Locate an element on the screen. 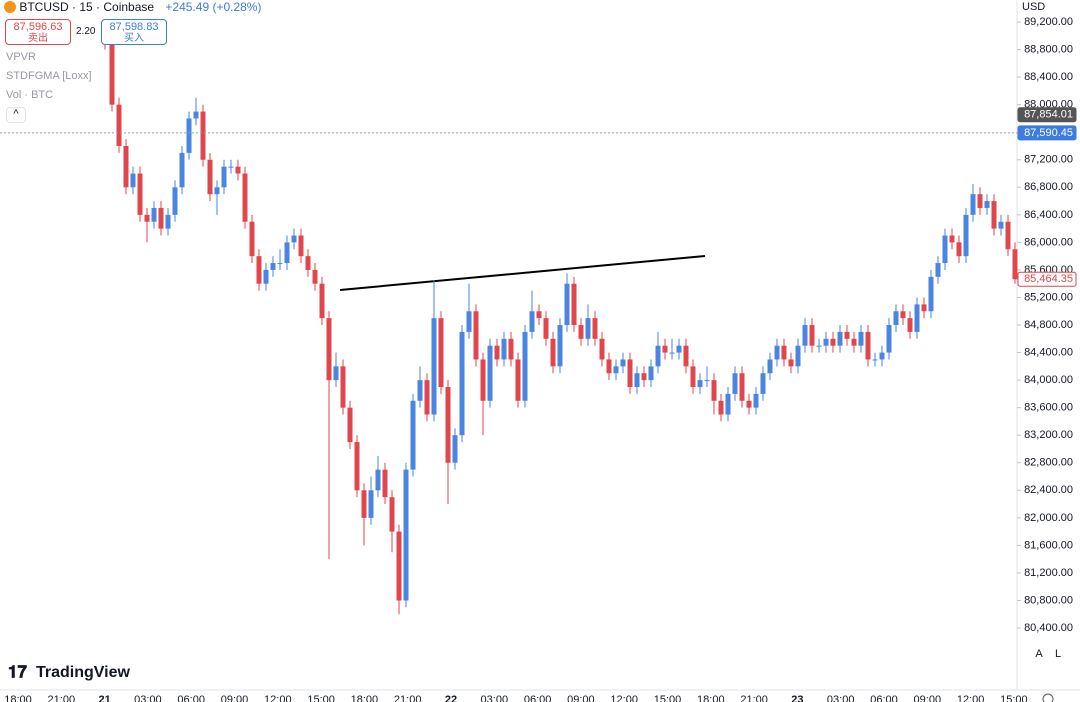 This screenshot has width=1080, height=702. indicator: VPVR is located at coordinates (21, 57).